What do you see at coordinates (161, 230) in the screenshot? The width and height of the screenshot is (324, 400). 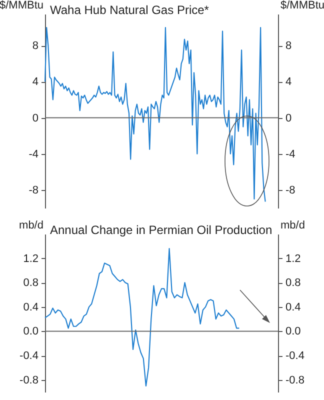 I see `chart-title: Annual Change in Permian Oil Production` at bounding box center [161, 230].